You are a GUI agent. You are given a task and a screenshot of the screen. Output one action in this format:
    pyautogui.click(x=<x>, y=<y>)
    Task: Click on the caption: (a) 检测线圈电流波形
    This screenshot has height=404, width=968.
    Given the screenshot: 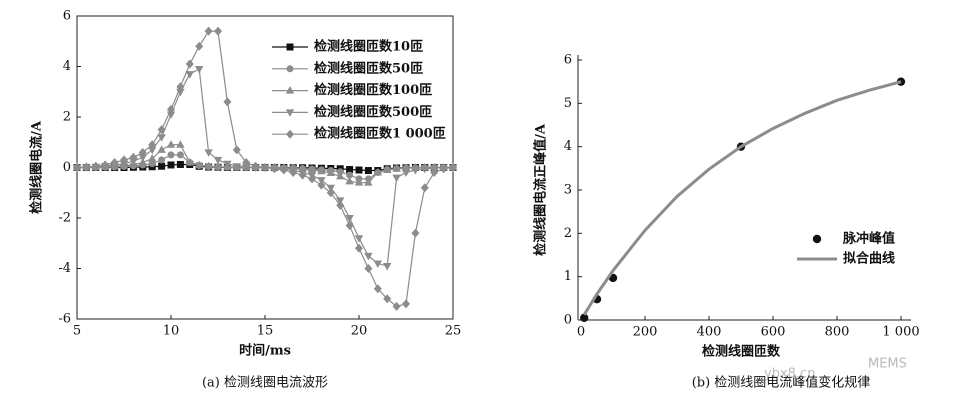 What is the action you would take?
    pyautogui.click(x=265, y=383)
    